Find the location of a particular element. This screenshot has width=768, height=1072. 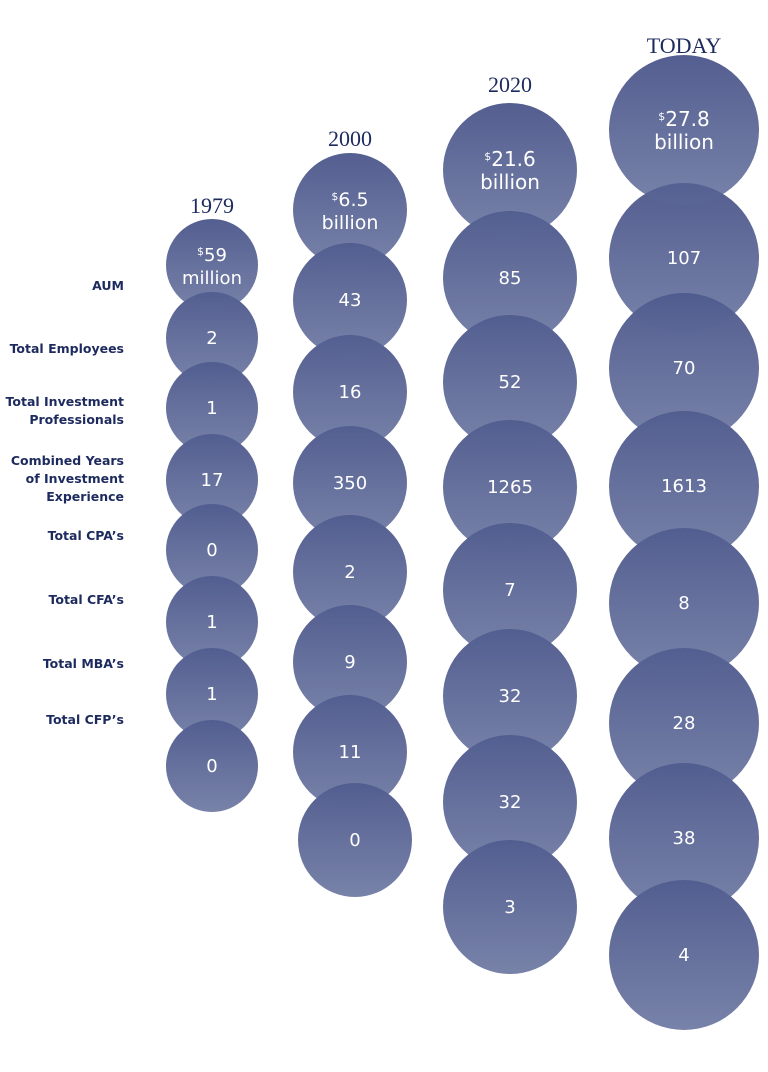

row-label: Total CFA’s is located at coordinates (87, 599).